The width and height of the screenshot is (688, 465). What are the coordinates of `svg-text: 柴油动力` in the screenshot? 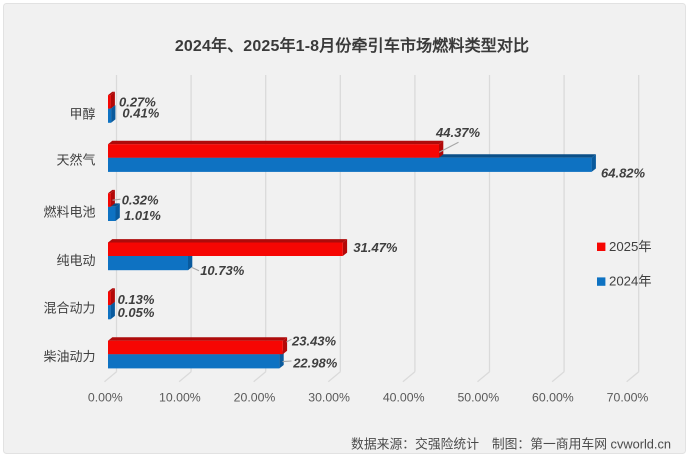 It's located at (69, 356).